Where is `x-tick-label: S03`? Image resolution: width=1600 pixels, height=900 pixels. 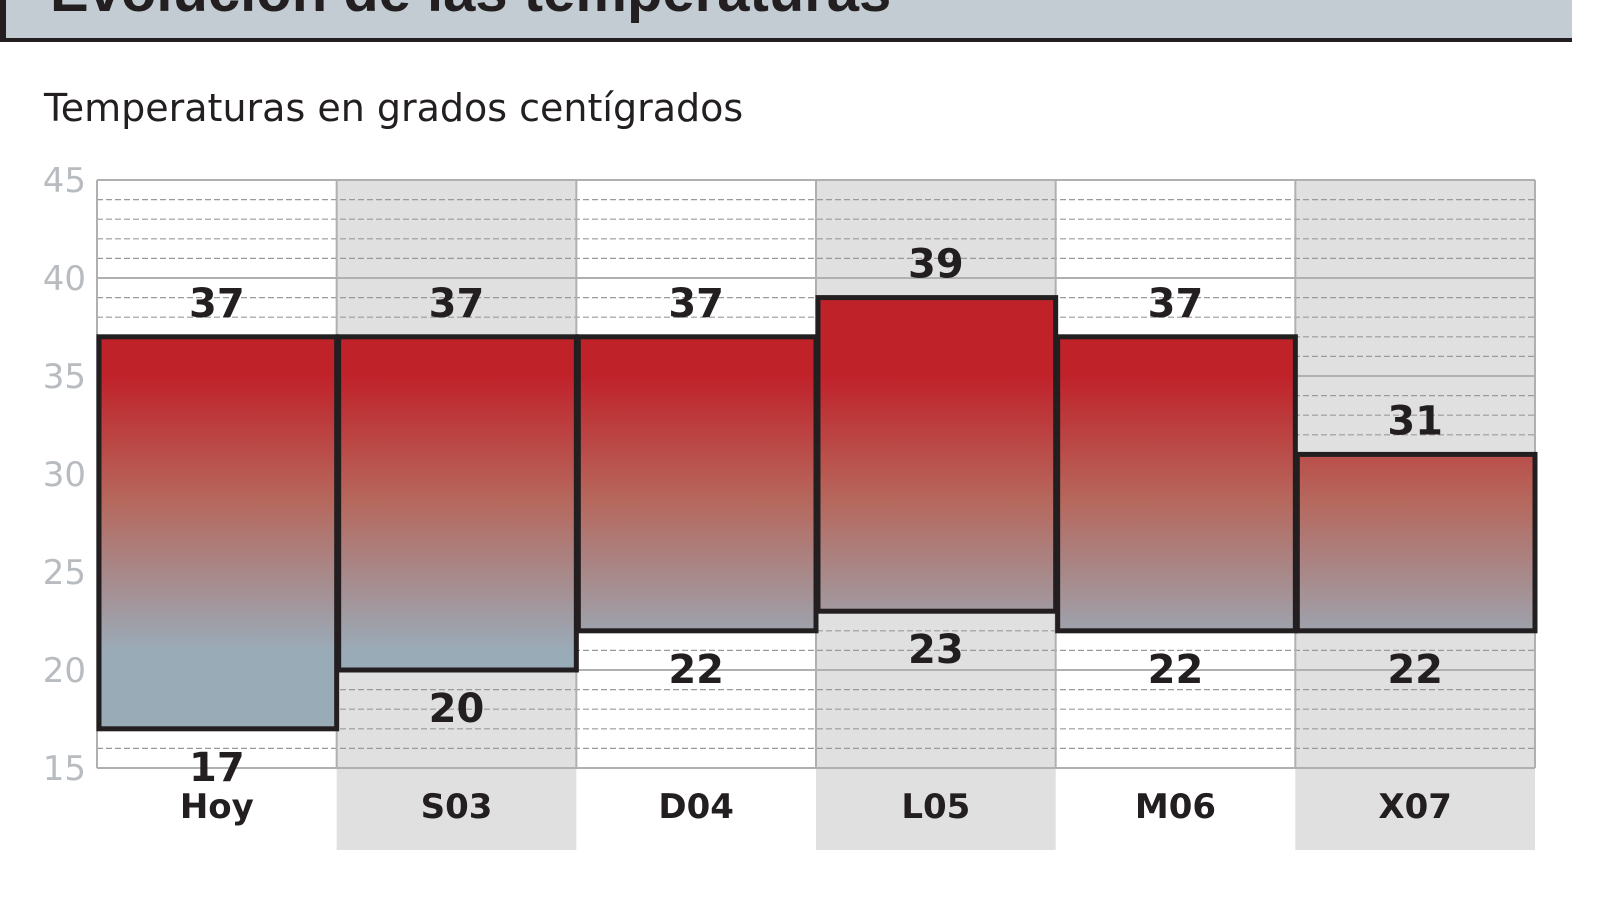
x-tick-label: S03 is located at coordinates (457, 807).